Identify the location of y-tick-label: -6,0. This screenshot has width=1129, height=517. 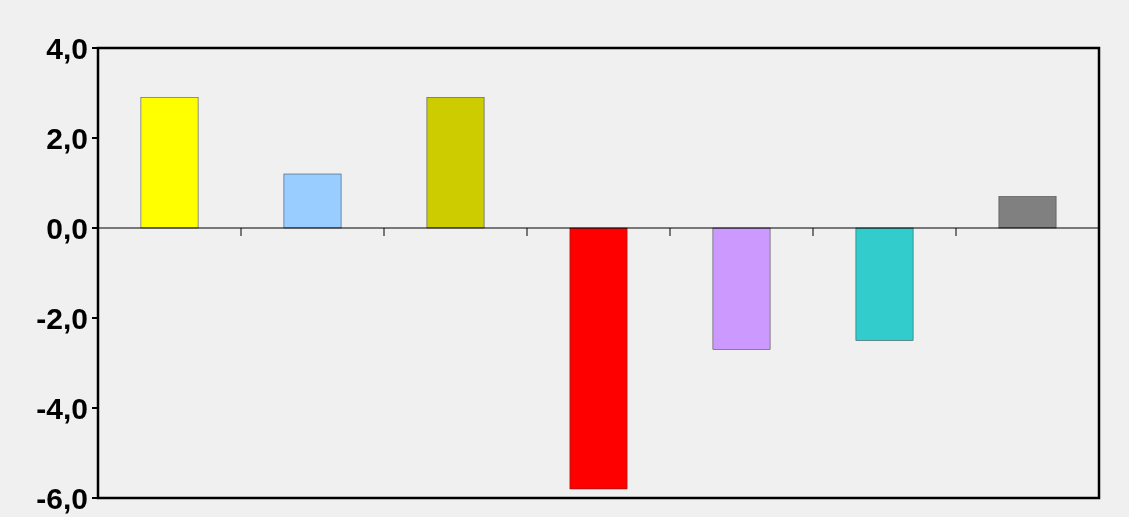
(62, 498).